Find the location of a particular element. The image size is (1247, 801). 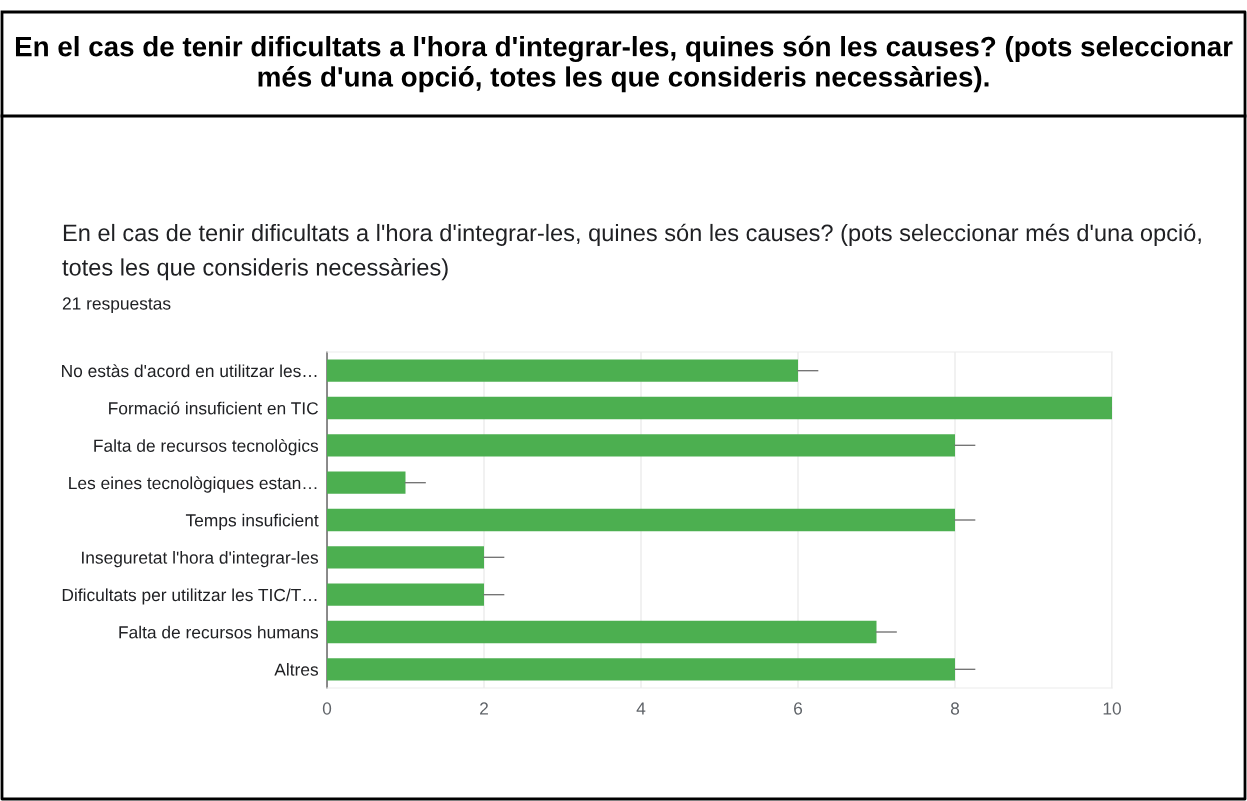

y-tick-label: Inseguretat l'hora d'integrar-les is located at coordinates (200, 559).